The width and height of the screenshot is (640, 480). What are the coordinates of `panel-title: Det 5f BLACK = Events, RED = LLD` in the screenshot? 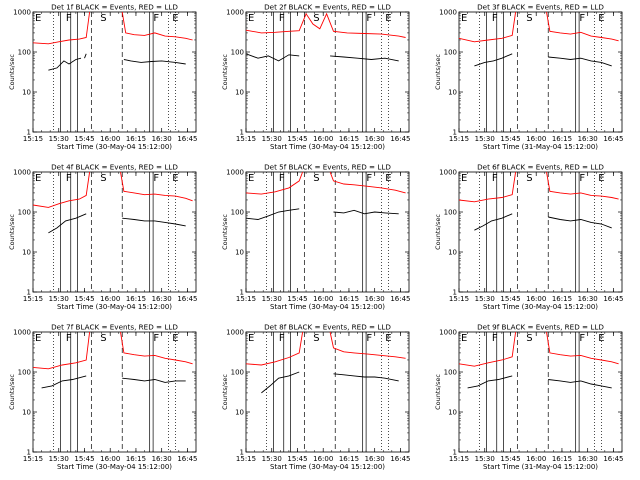 It's located at (327, 167).